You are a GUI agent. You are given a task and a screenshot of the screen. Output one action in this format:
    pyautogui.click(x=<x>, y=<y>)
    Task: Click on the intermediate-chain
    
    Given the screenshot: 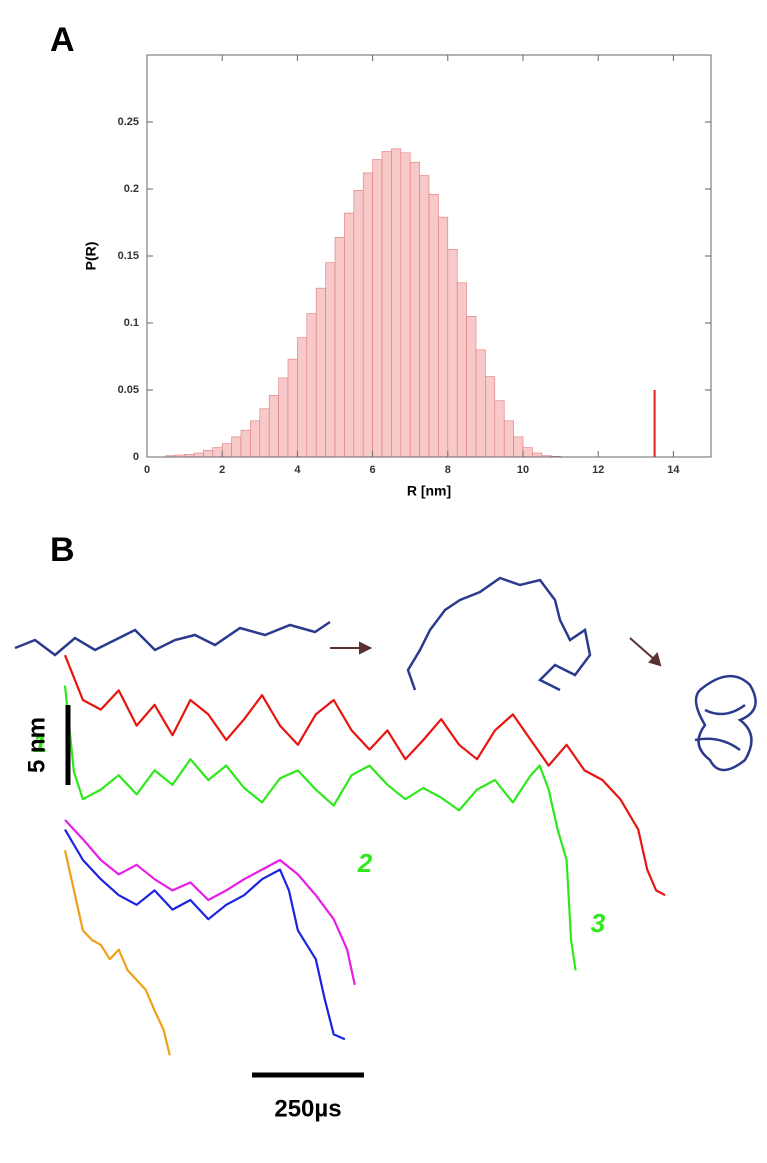 What is the action you would take?
    pyautogui.click(x=499, y=634)
    